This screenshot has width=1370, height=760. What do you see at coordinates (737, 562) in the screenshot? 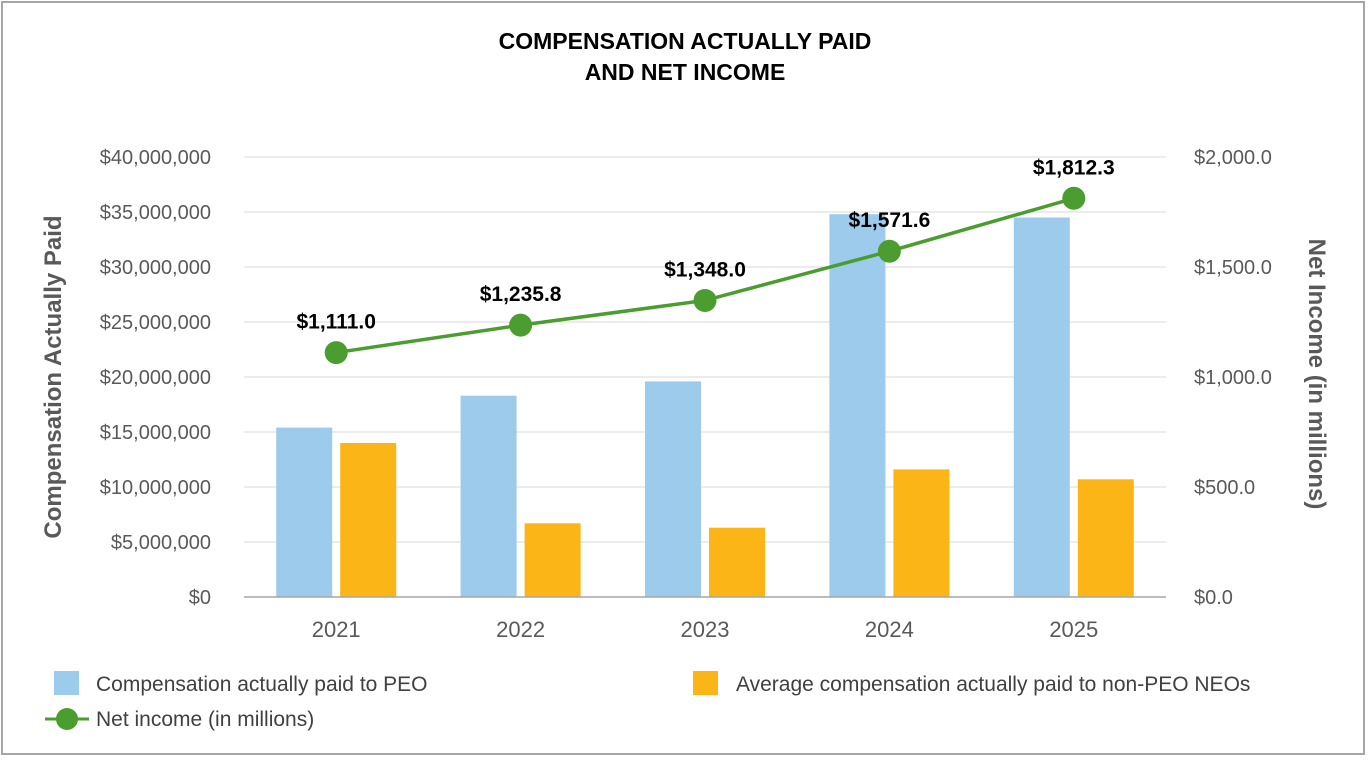
I see `bar-neo-2023` at bounding box center [737, 562].